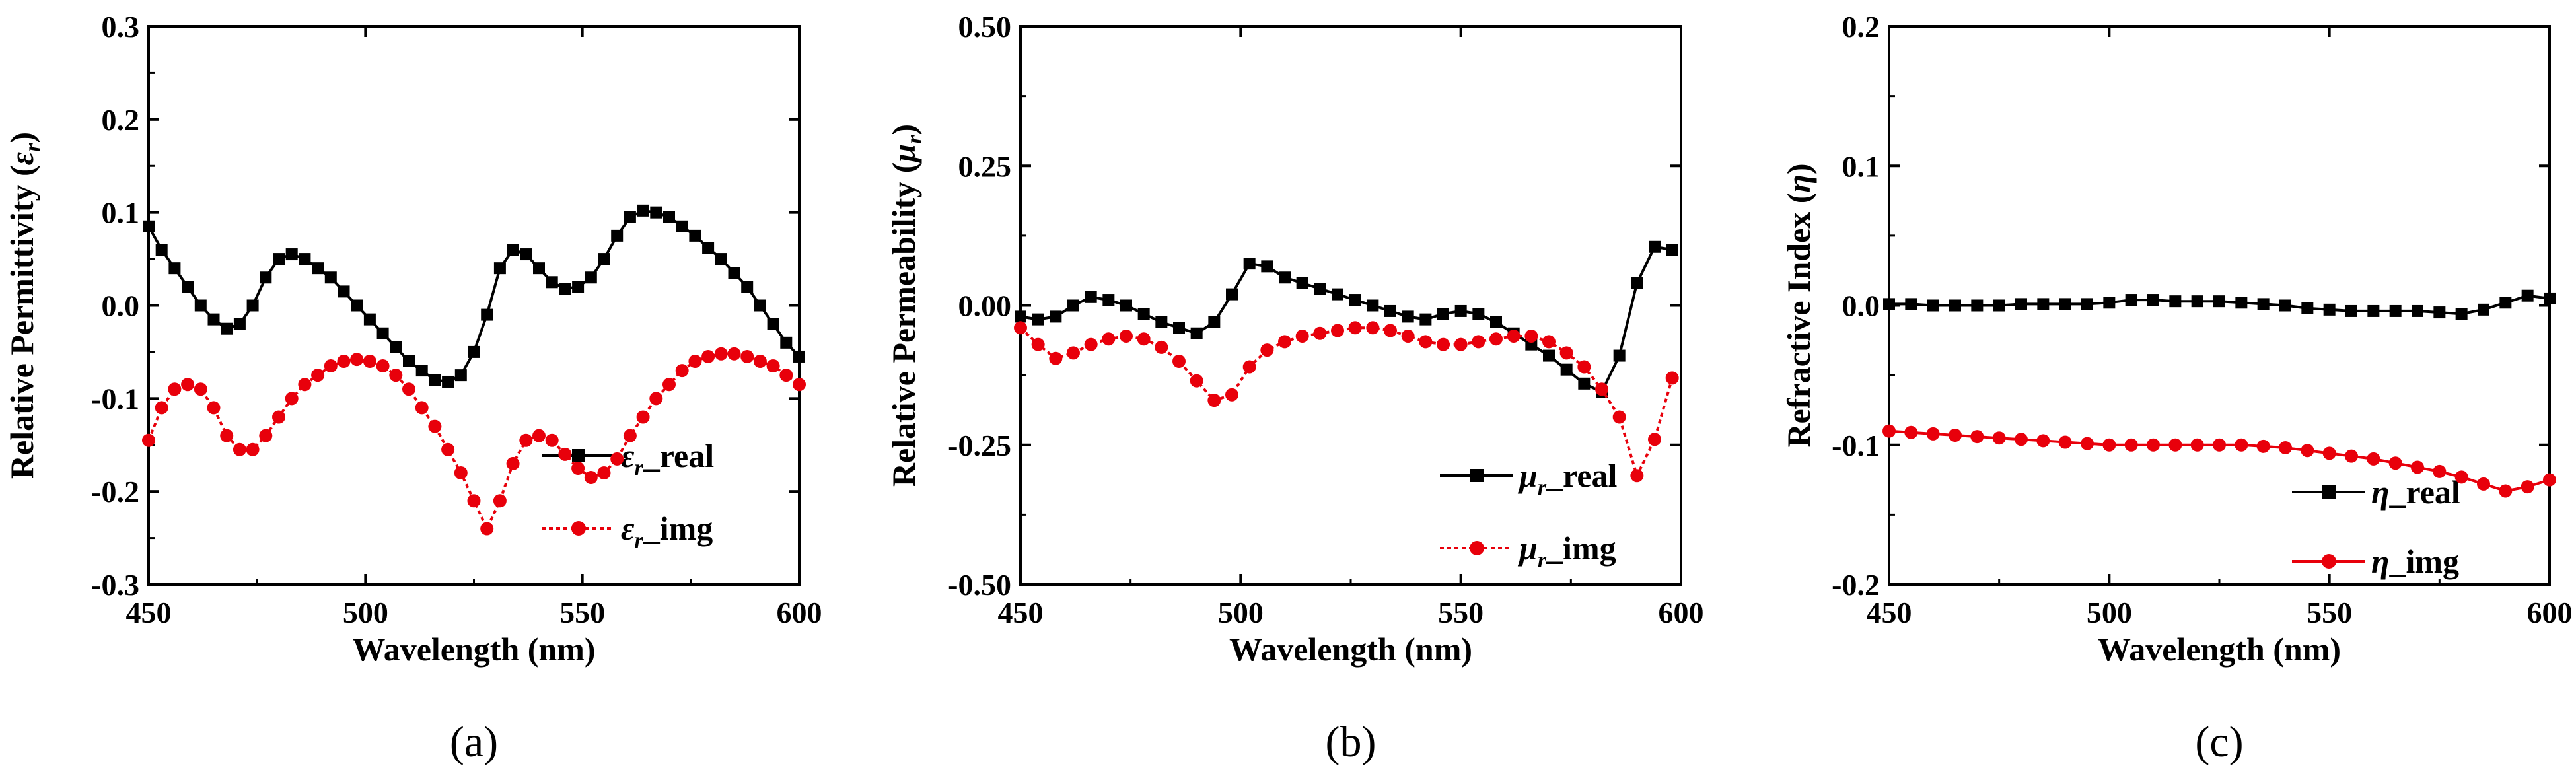  What do you see at coordinates (1528, 551) in the screenshot?
I see `legend-entry-img: μr_img` at bounding box center [1528, 551].